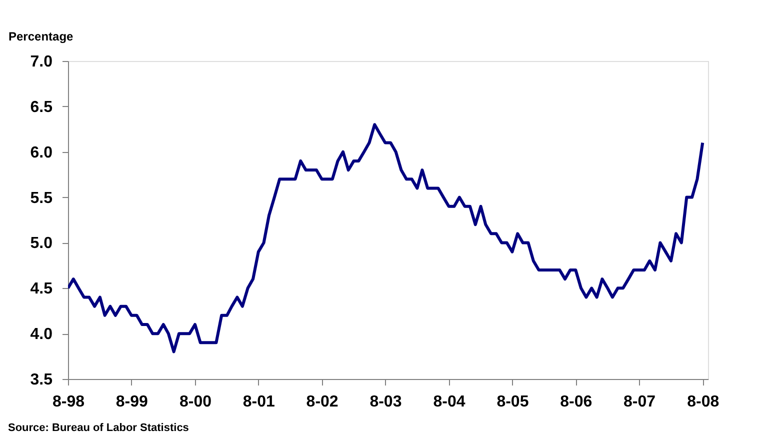  I want to click on y-tick-label: 4.5, so click(41, 289).